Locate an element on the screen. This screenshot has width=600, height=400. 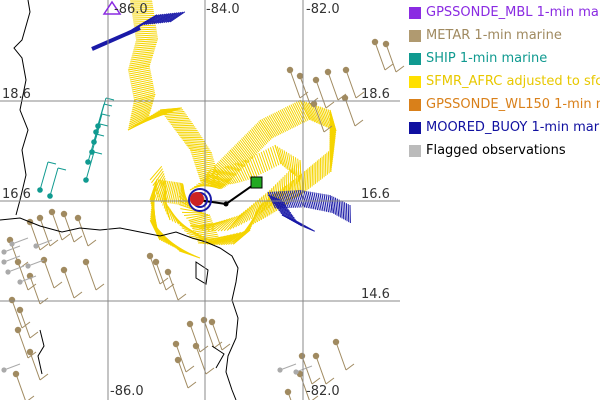
lat-tick-left-1: 18.6 is located at coordinates (16, 94).